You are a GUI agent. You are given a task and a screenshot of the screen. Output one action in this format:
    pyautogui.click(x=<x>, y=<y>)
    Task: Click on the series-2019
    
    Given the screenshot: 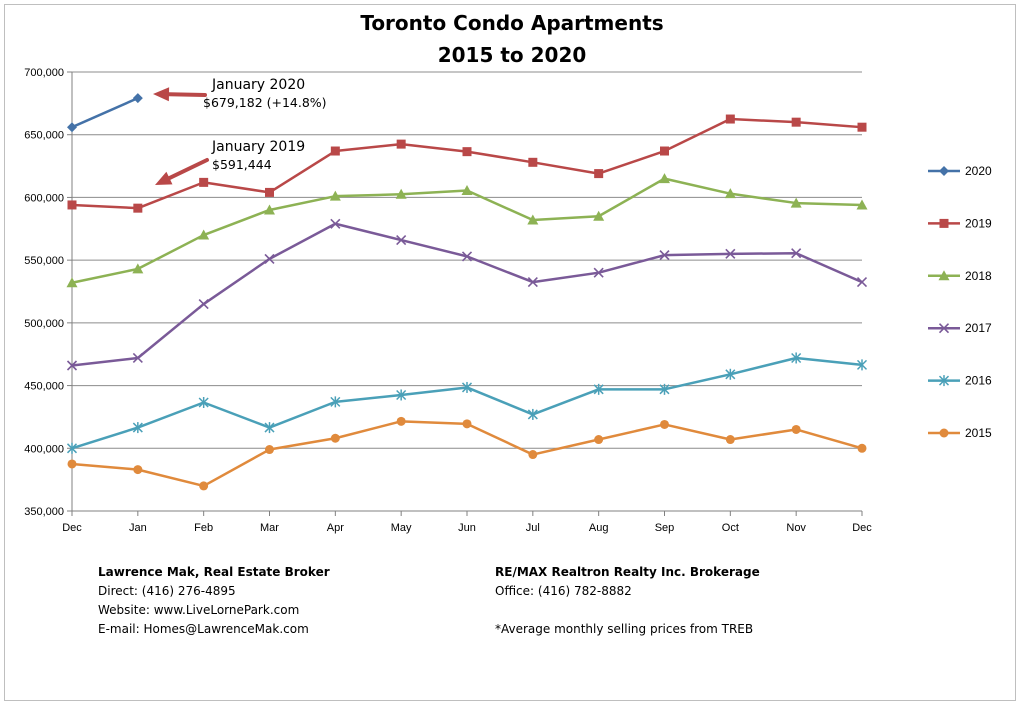 What is the action you would take?
    pyautogui.click(x=467, y=163)
    